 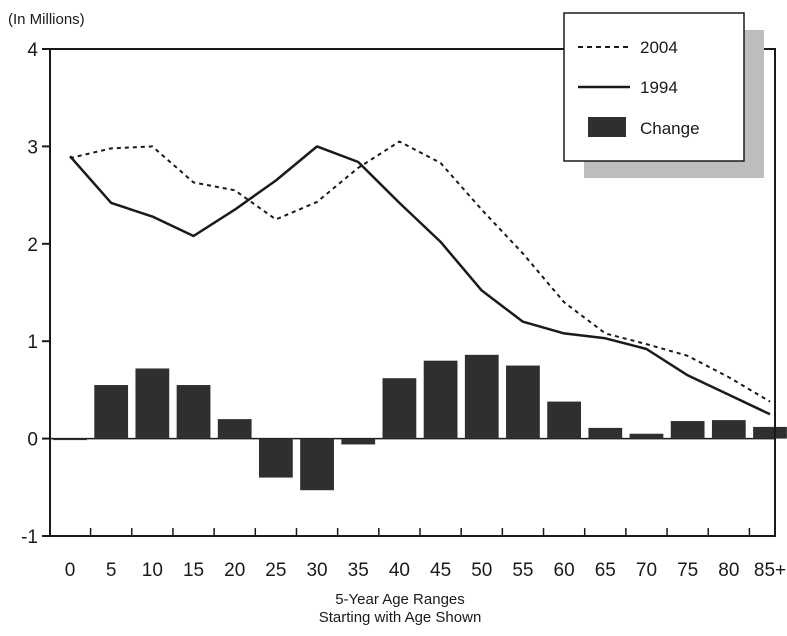 What do you see at coordinates (400, 599) in the screenshot?
I see `x-axis-title-line-1: 5-Year Age Ranges` at bounding box center [400, 599].